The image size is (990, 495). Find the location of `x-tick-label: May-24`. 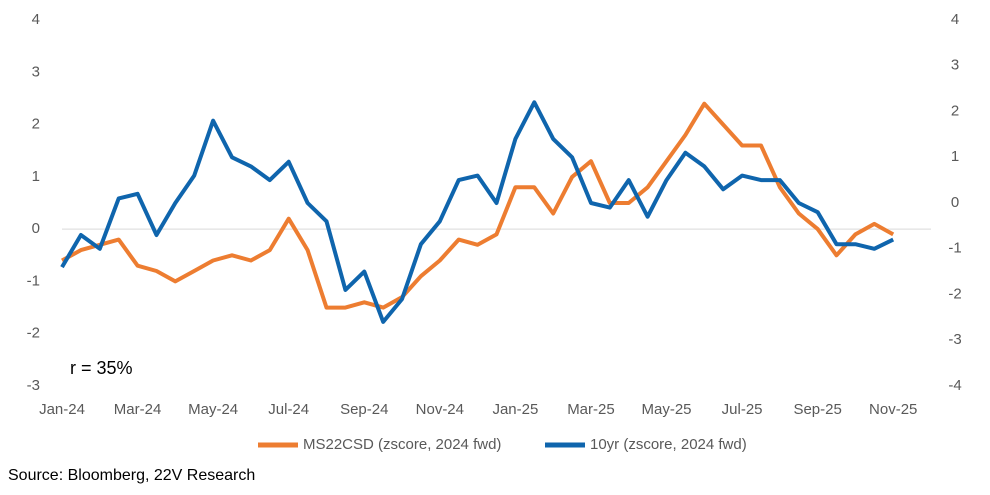

x-tick-label: May-24 is located at coordinates (213, 409).